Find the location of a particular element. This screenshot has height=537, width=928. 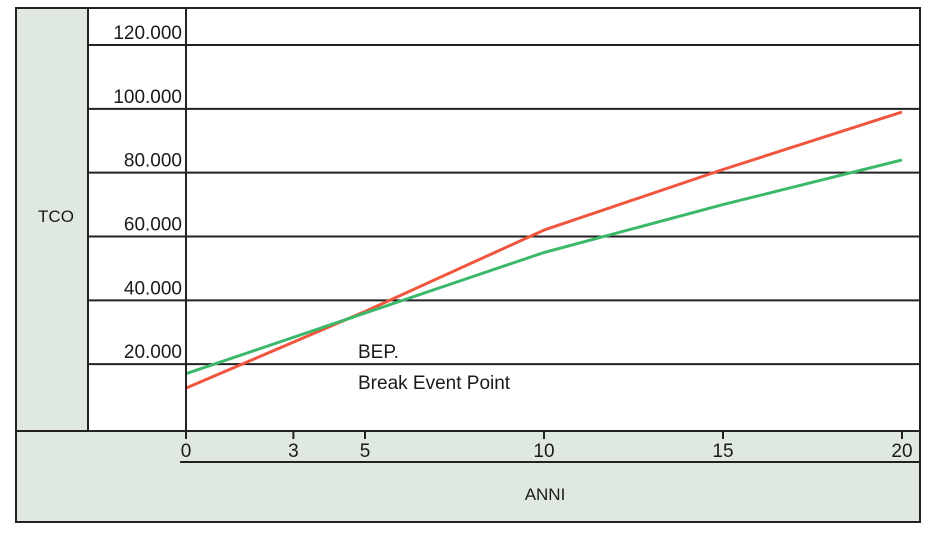

y-tick-label: 60.000 is located at coordinates (153, 225).